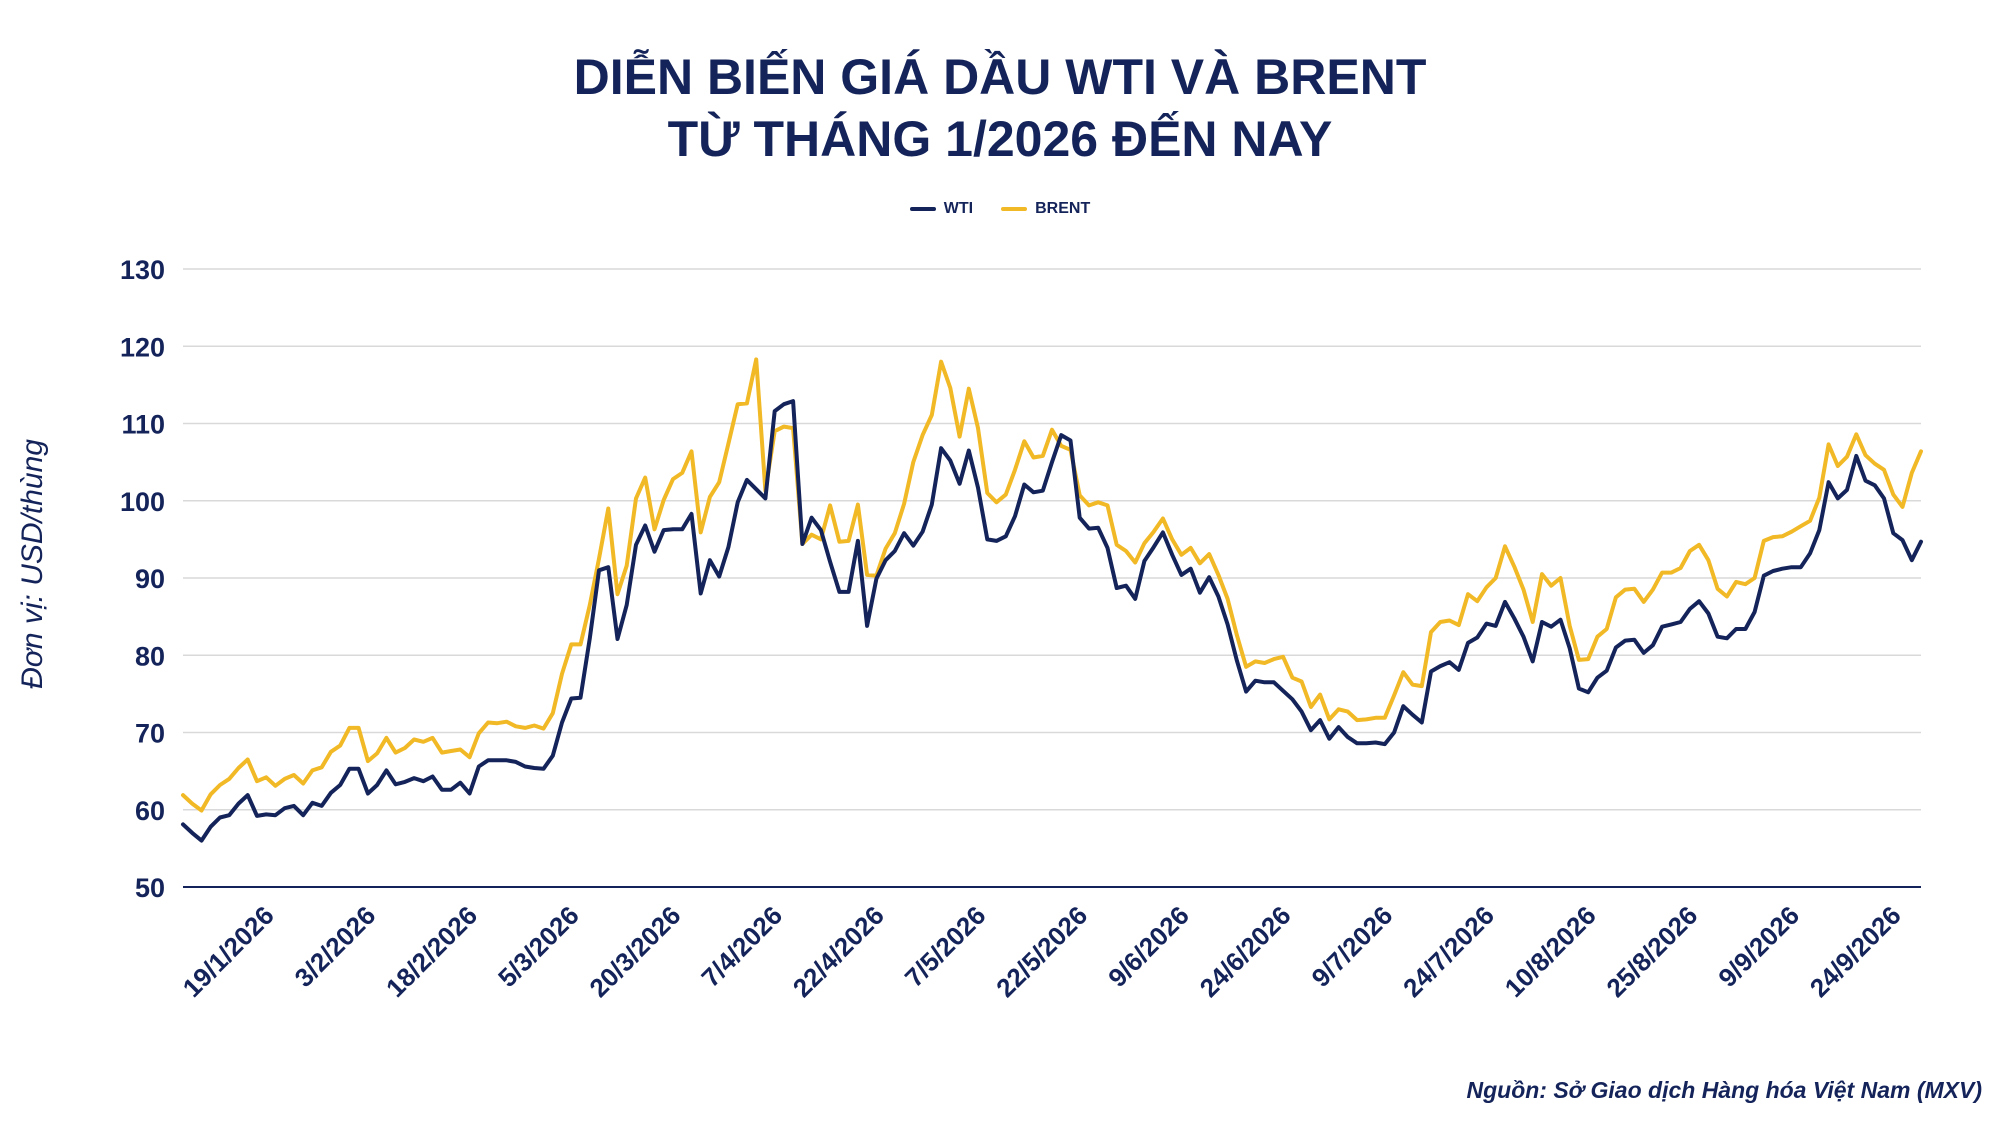 This screenshot has height=1126, width=2000. Describe the element at coordinates (142, 502) in the screenshot. I see `y-tick-label: 100` at that location.